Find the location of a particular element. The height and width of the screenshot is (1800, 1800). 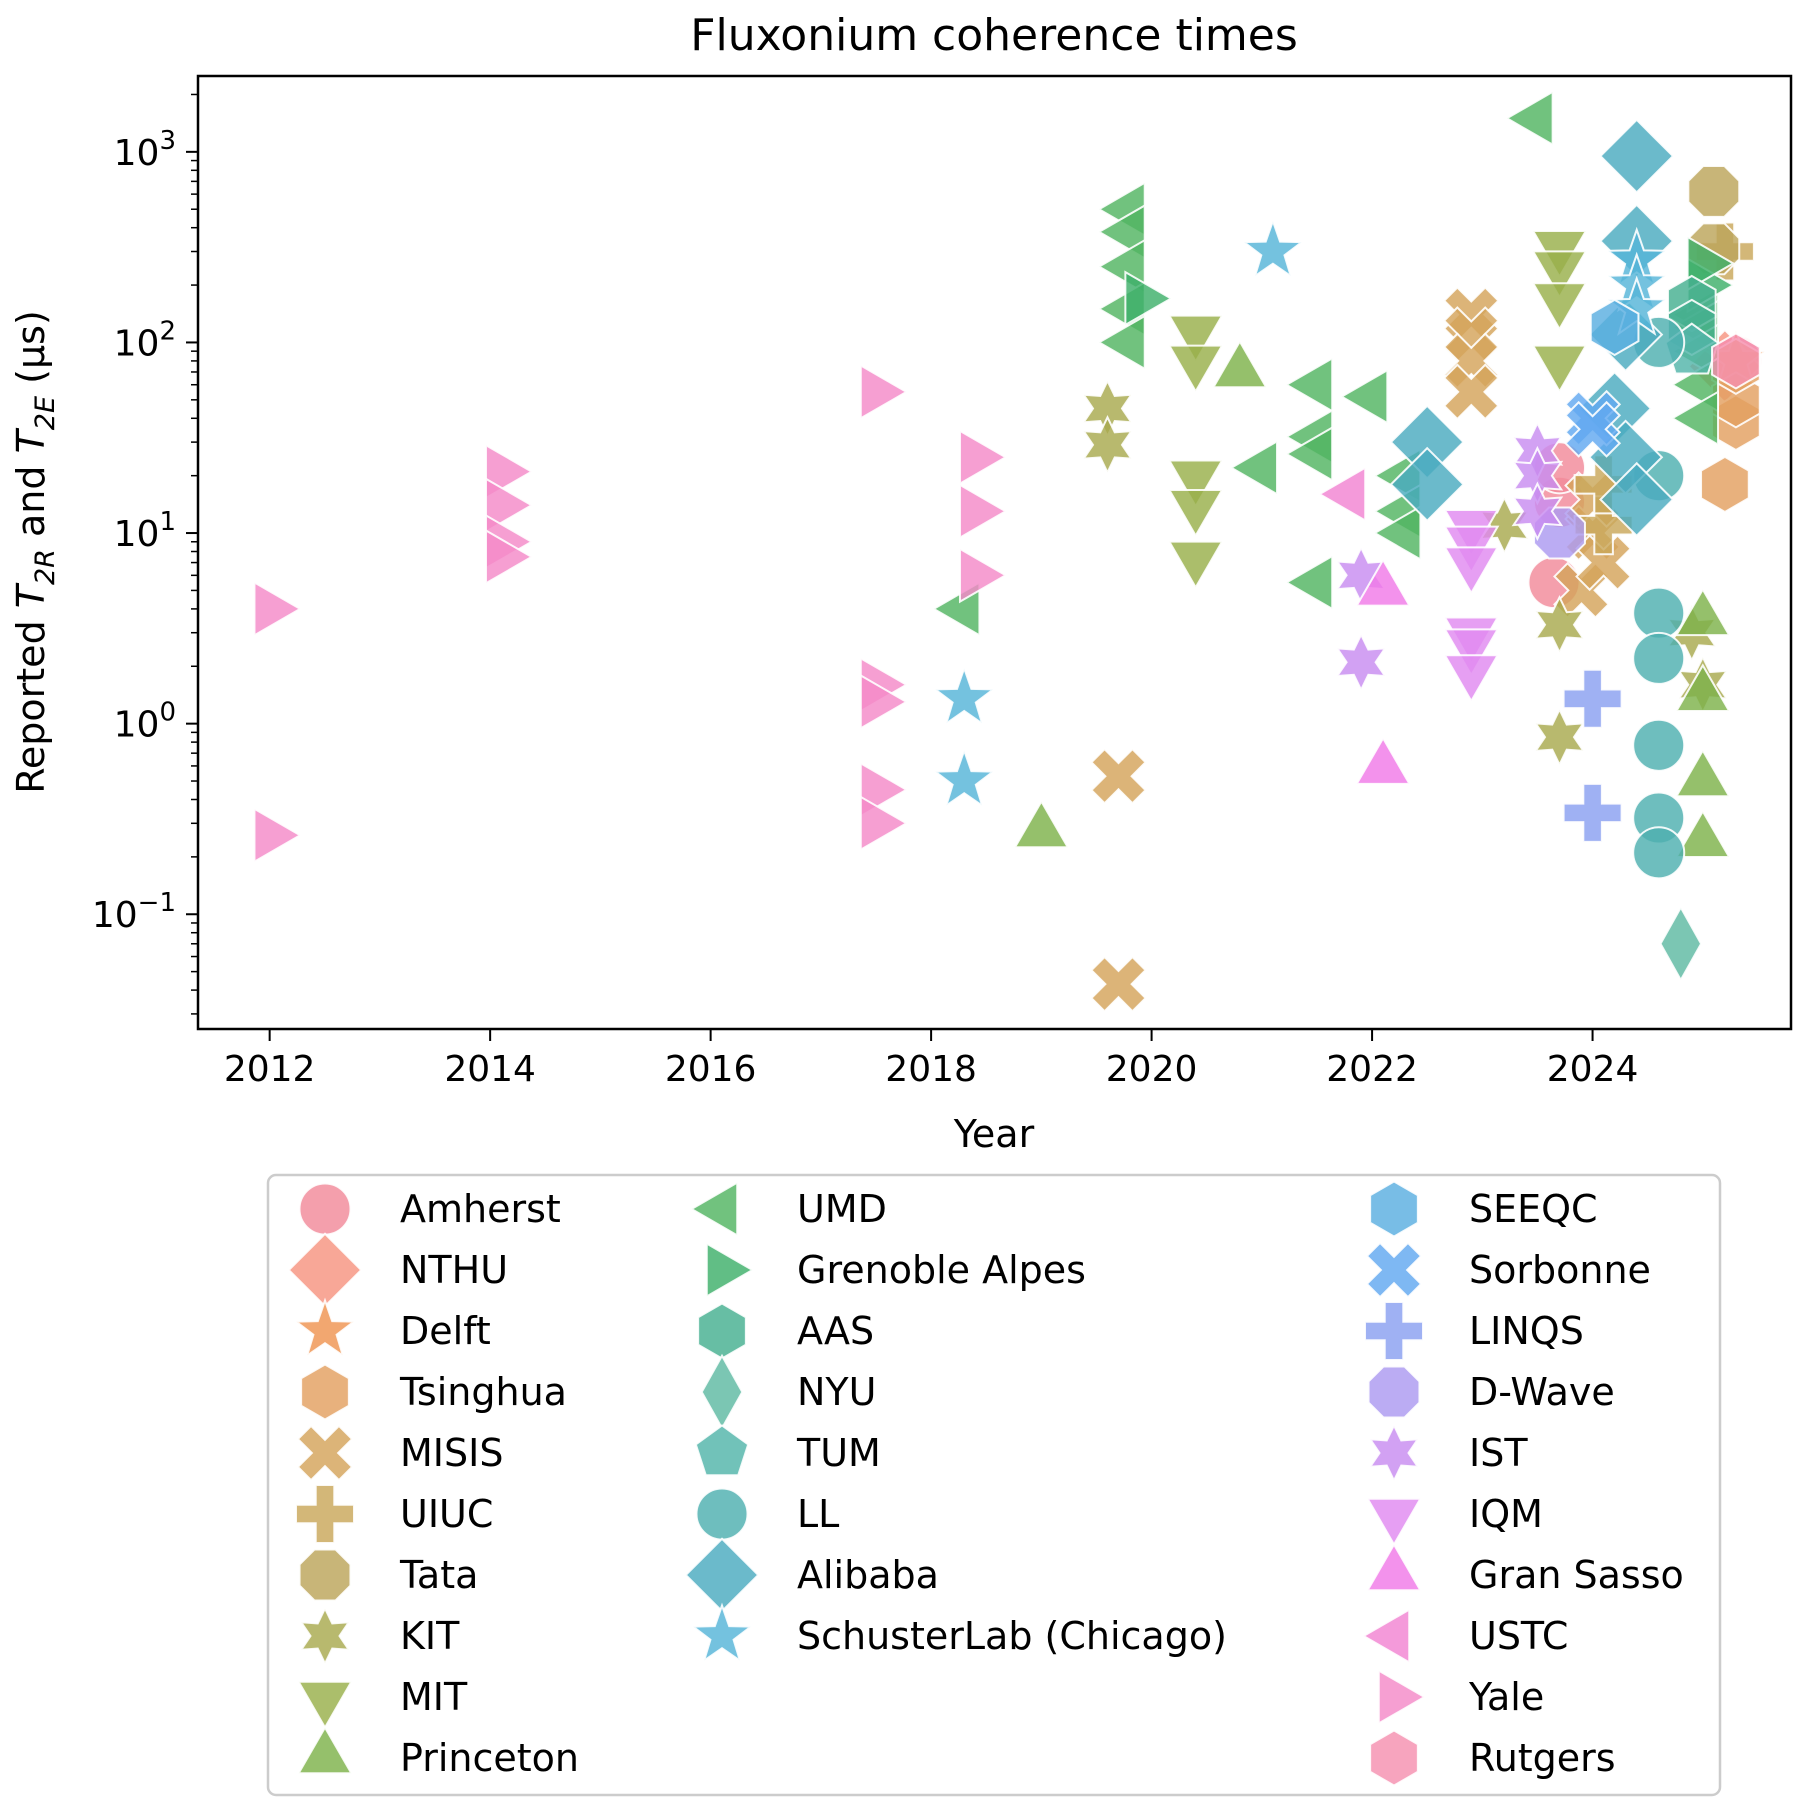

x-axis: 2012 2014 2016 2018 2020 2022 2024 is located at coordinates (931, 1059).